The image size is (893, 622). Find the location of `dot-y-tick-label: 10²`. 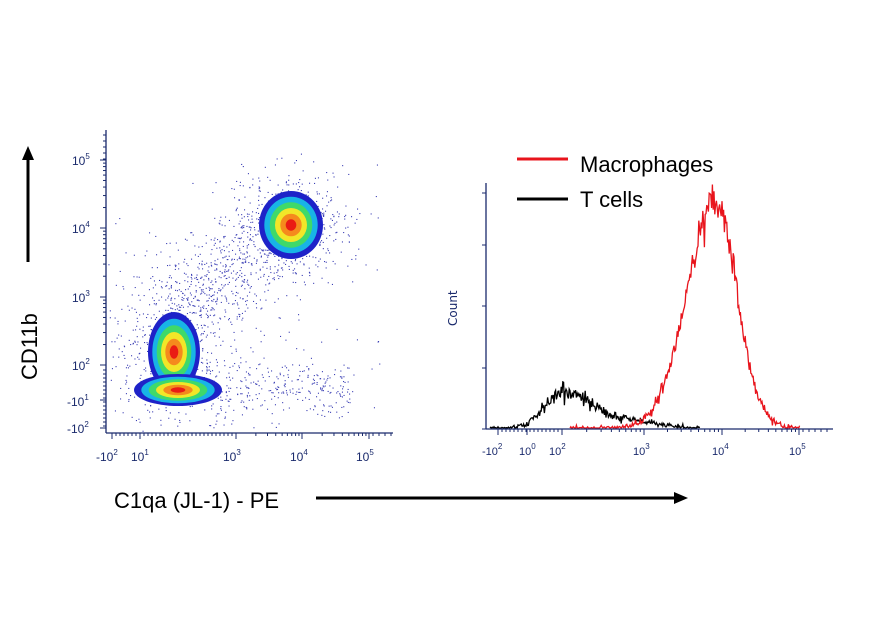

dot-y-tick-label: 10² is located at coordinates (81, 365).